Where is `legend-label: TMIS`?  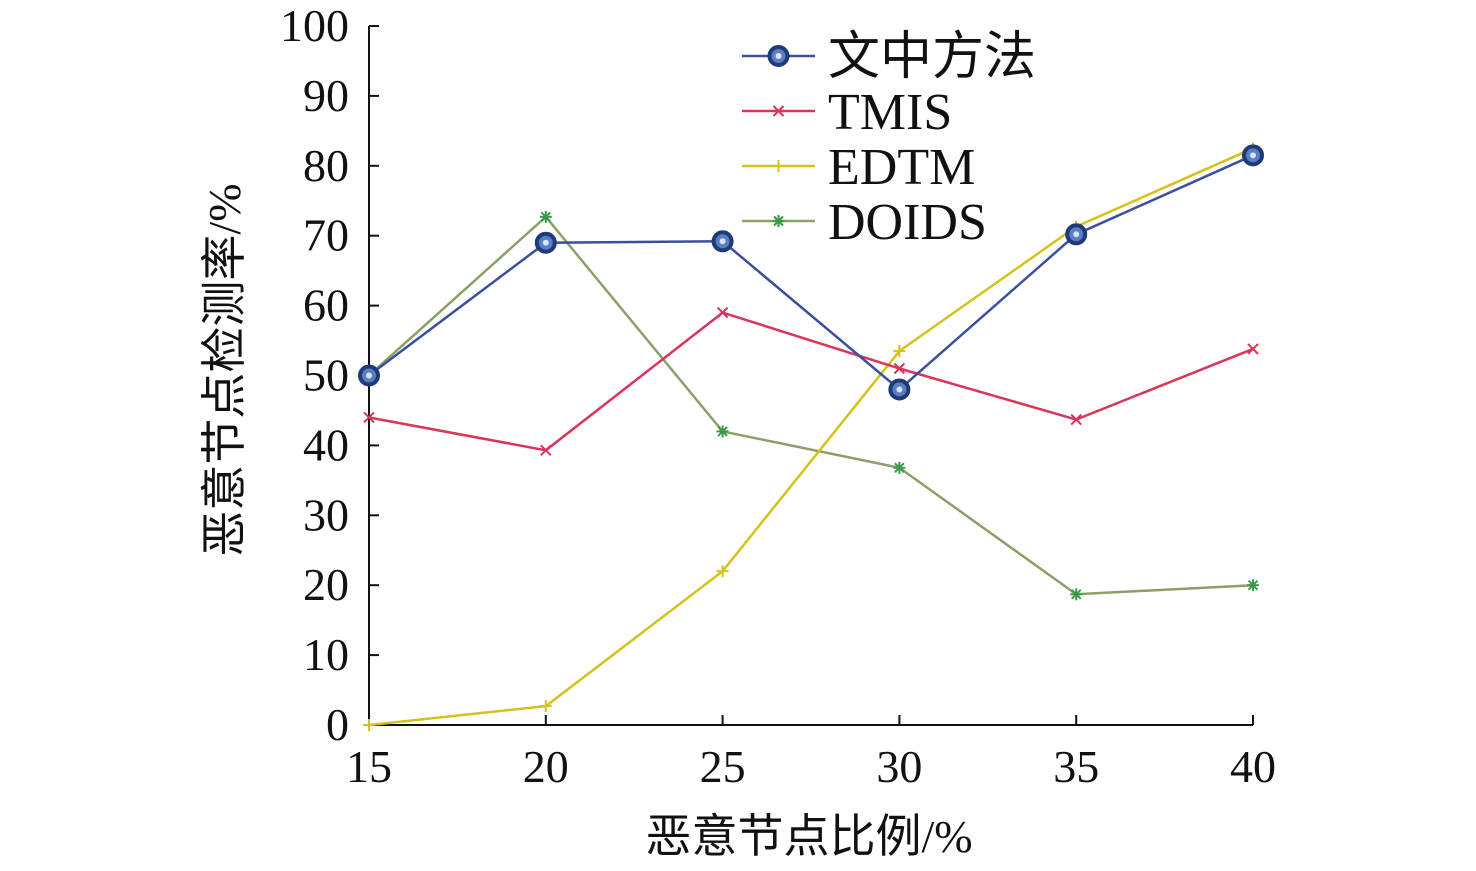 legend-label: TMIS is located at coordinates (890, 112).